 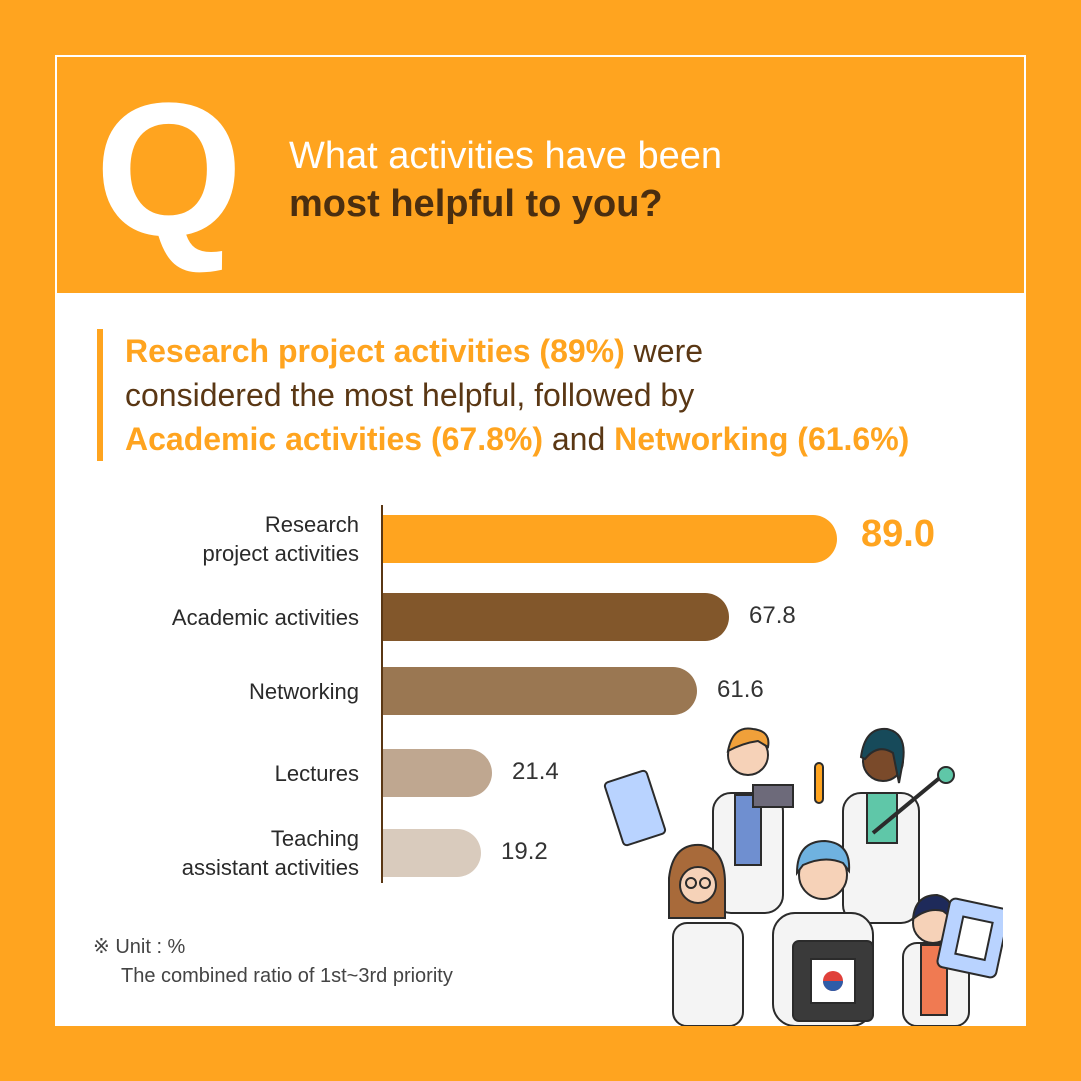 What do you see at coordinates (219, 539) in the screenshot?
I see `category-label-0: Research project activities` at bounding box center [219, 539].